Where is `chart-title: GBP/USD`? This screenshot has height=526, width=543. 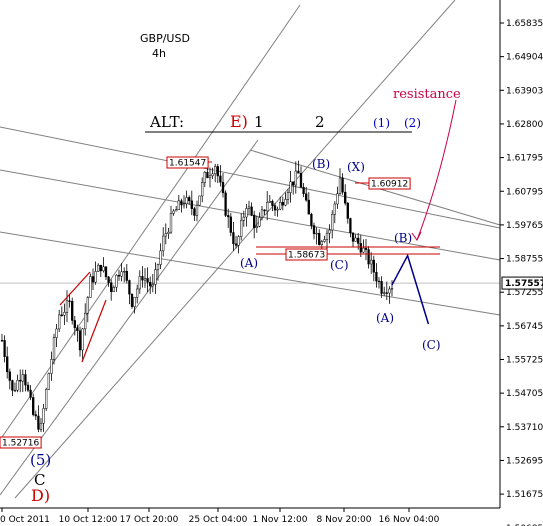 chart-title: GBP/USD is located at coordinates (165, 38).